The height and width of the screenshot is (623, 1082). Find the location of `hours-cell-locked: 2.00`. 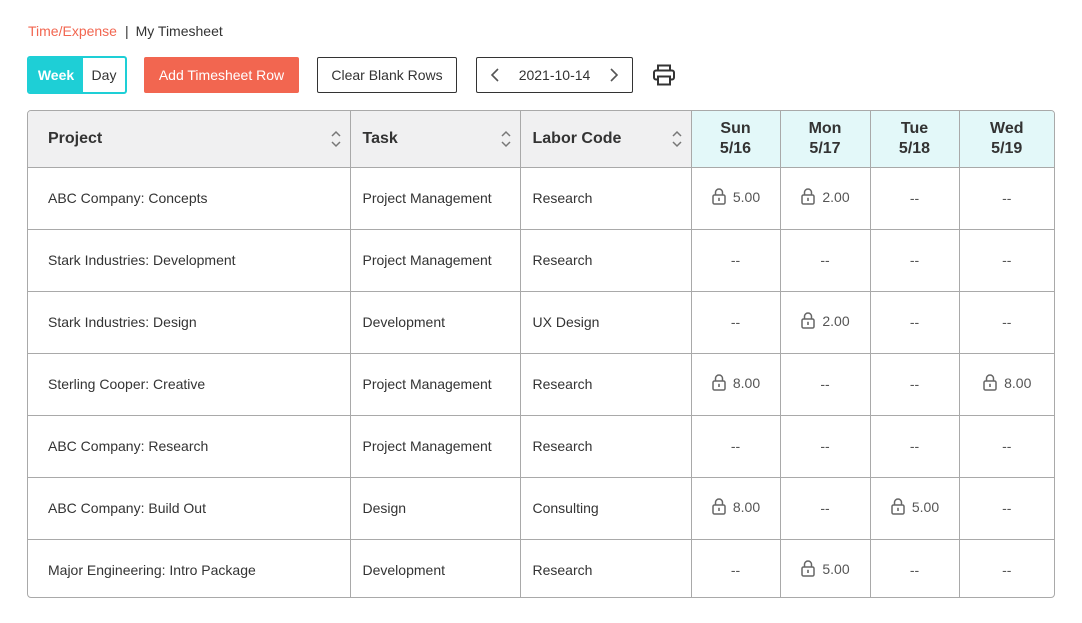

hours-cell-locked: 2.00 is located at coordinates (825, 198).